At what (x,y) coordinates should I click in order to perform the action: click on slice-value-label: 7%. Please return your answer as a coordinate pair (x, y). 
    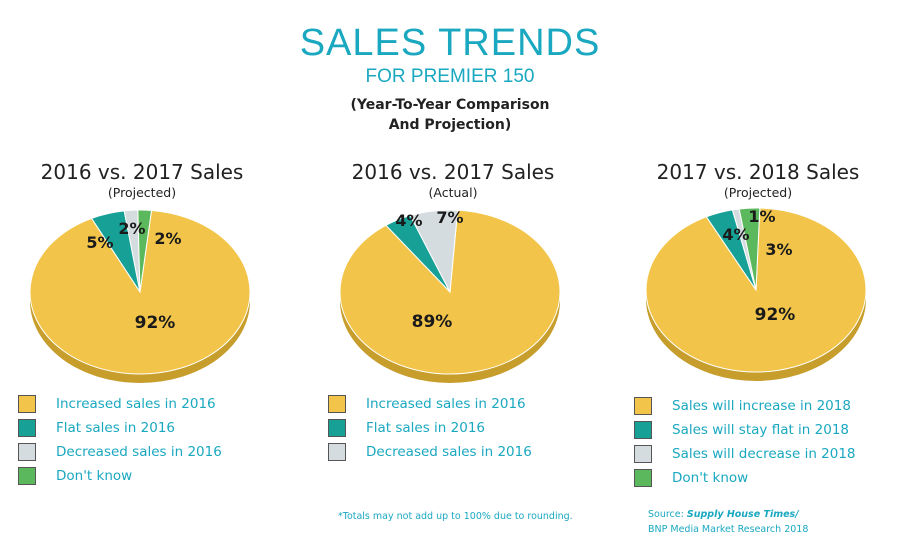
    Looking at the image, I should click on (449, 217).